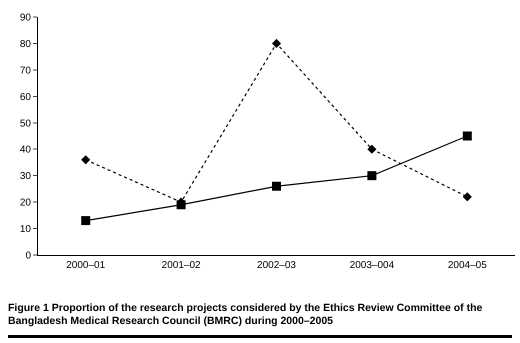 Image resolution: width=520 pixels, height=343 pixels. I want to click on y-tick-label: 30, so click(26, 176).